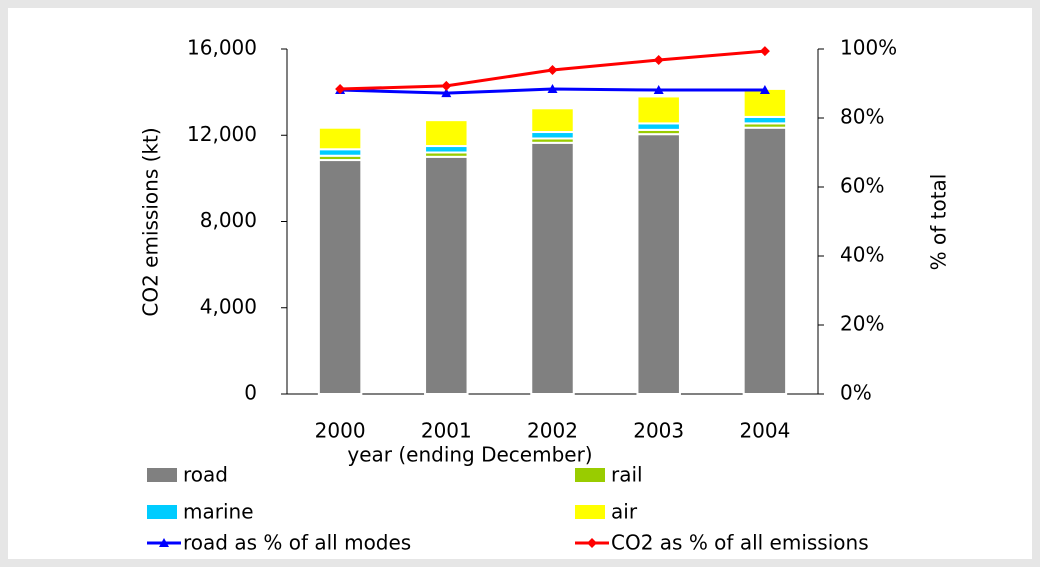 The width and height of the screenshot is (1040, 567). I want to click on y-tick-label: 8,000, so click(228, 220).